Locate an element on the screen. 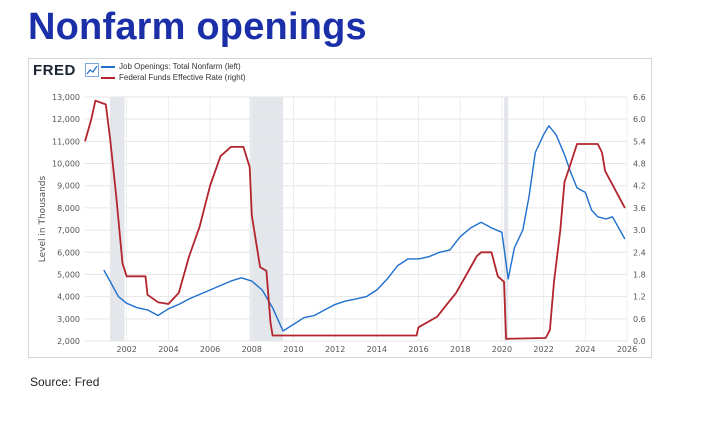 Image resolution: width=702 pixels, height=439 pixels. legend-swatch-job-openings is located at coordinates (108, 66).